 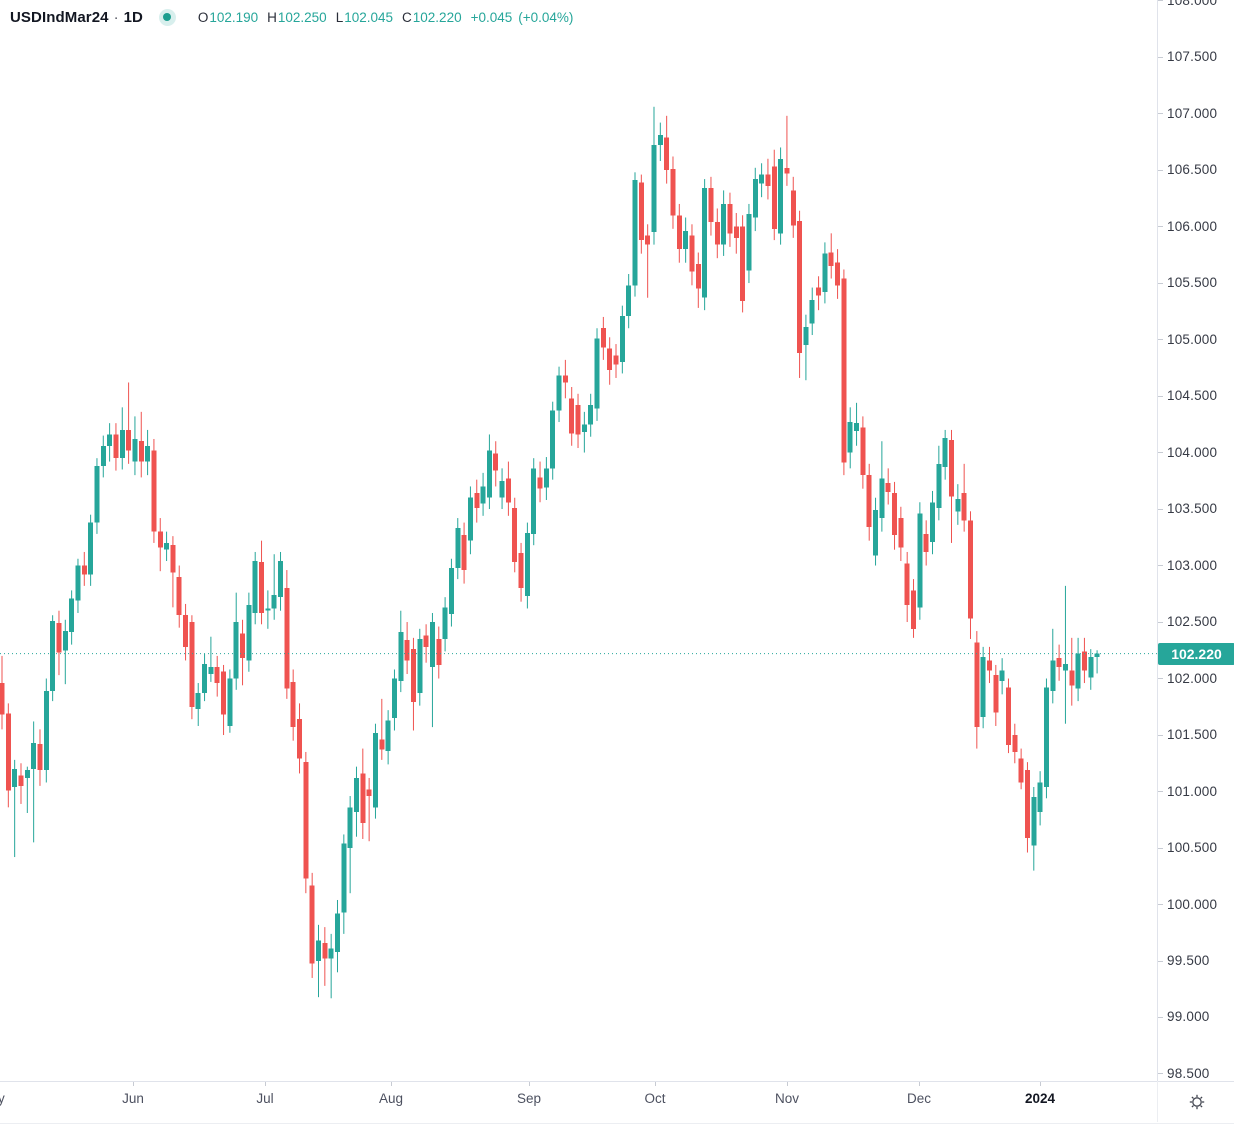 I want to click on change-absolute: +0.045, so click(x=491, y=17).